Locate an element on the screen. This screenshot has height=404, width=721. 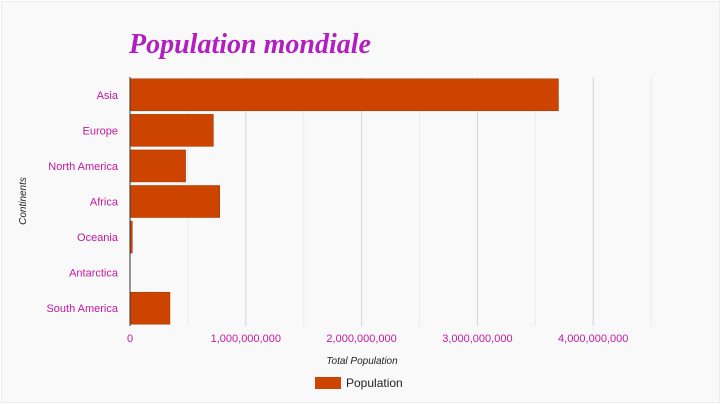
category-label-africa: Africa is located at coordinates (104, 203).